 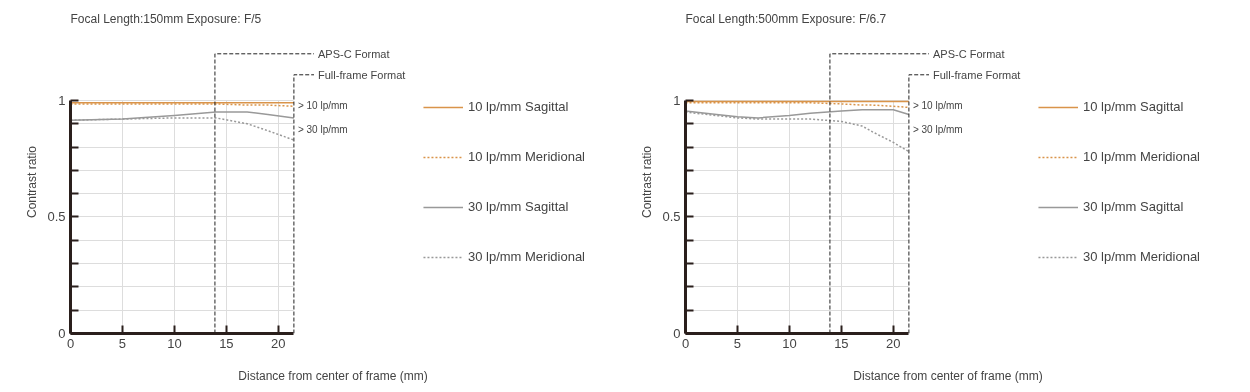 I want to click on chart-title: Focal Length:150mm Exposure: F/5, so click(x=166, y=18).